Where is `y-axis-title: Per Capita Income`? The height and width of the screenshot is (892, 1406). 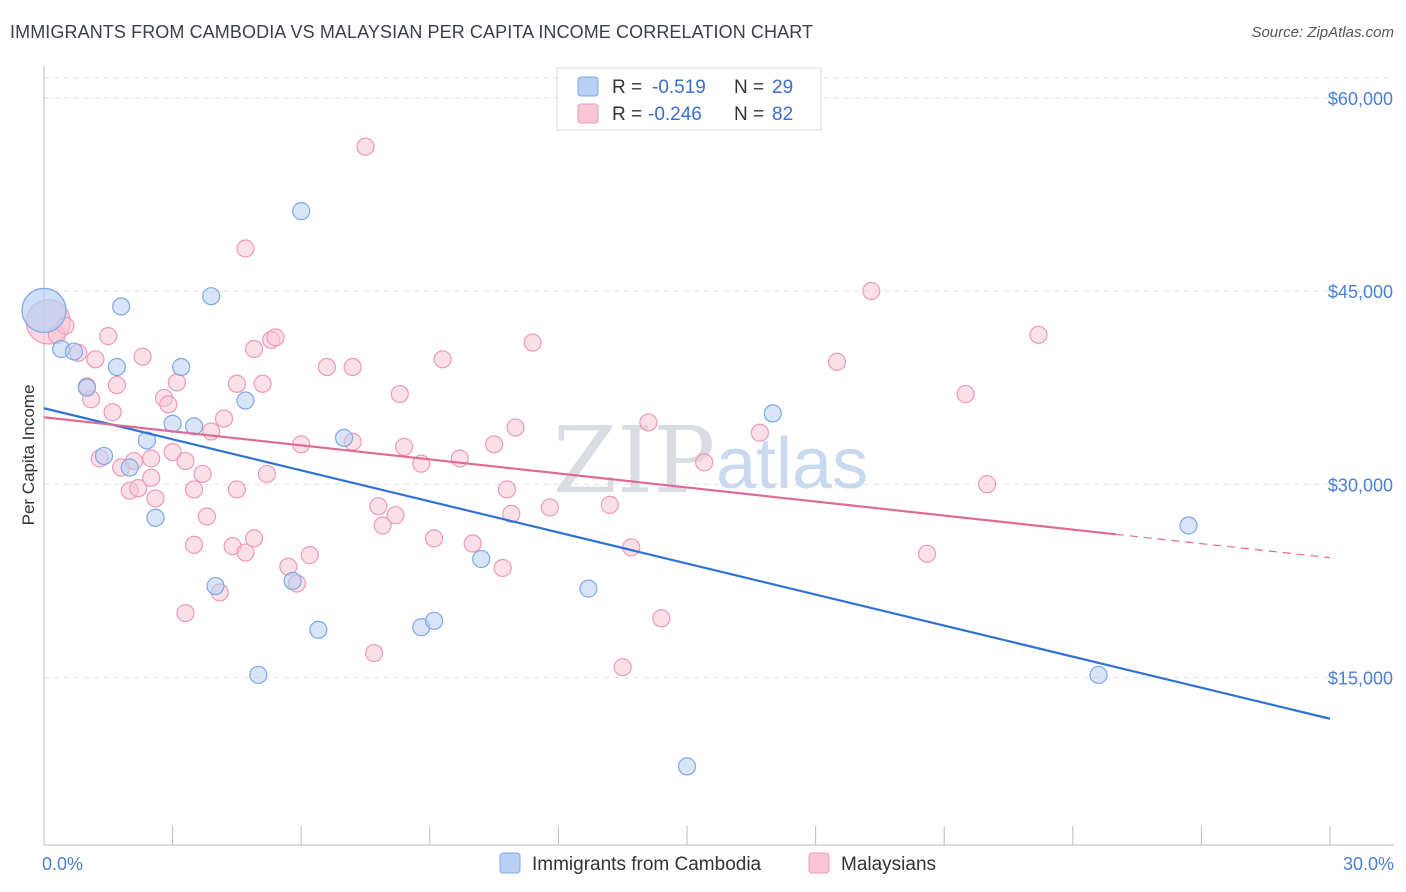 y-axis-title: Per Capita Income is located at coordinates (28, 455).